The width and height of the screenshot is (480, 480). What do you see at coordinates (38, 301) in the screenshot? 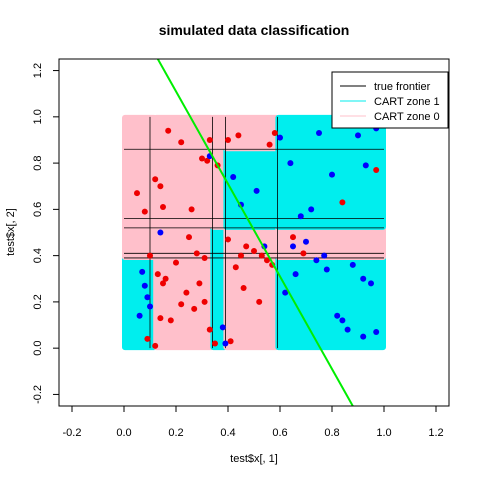
I see `y-tick-label-2: 0.2` at bounding box center [38, 301].